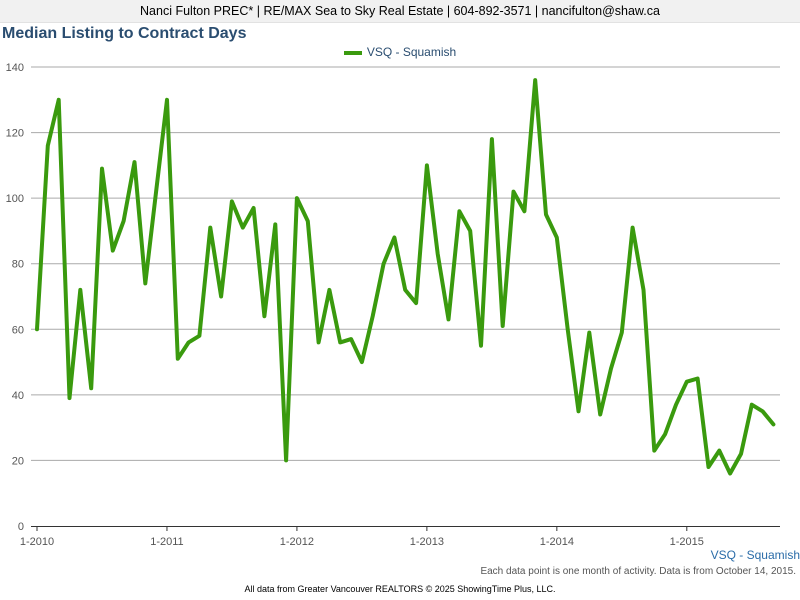 The height and width of the screenshot is (600, 800). I want to click on x-tick-label: 1-2012, so click(297, 542).